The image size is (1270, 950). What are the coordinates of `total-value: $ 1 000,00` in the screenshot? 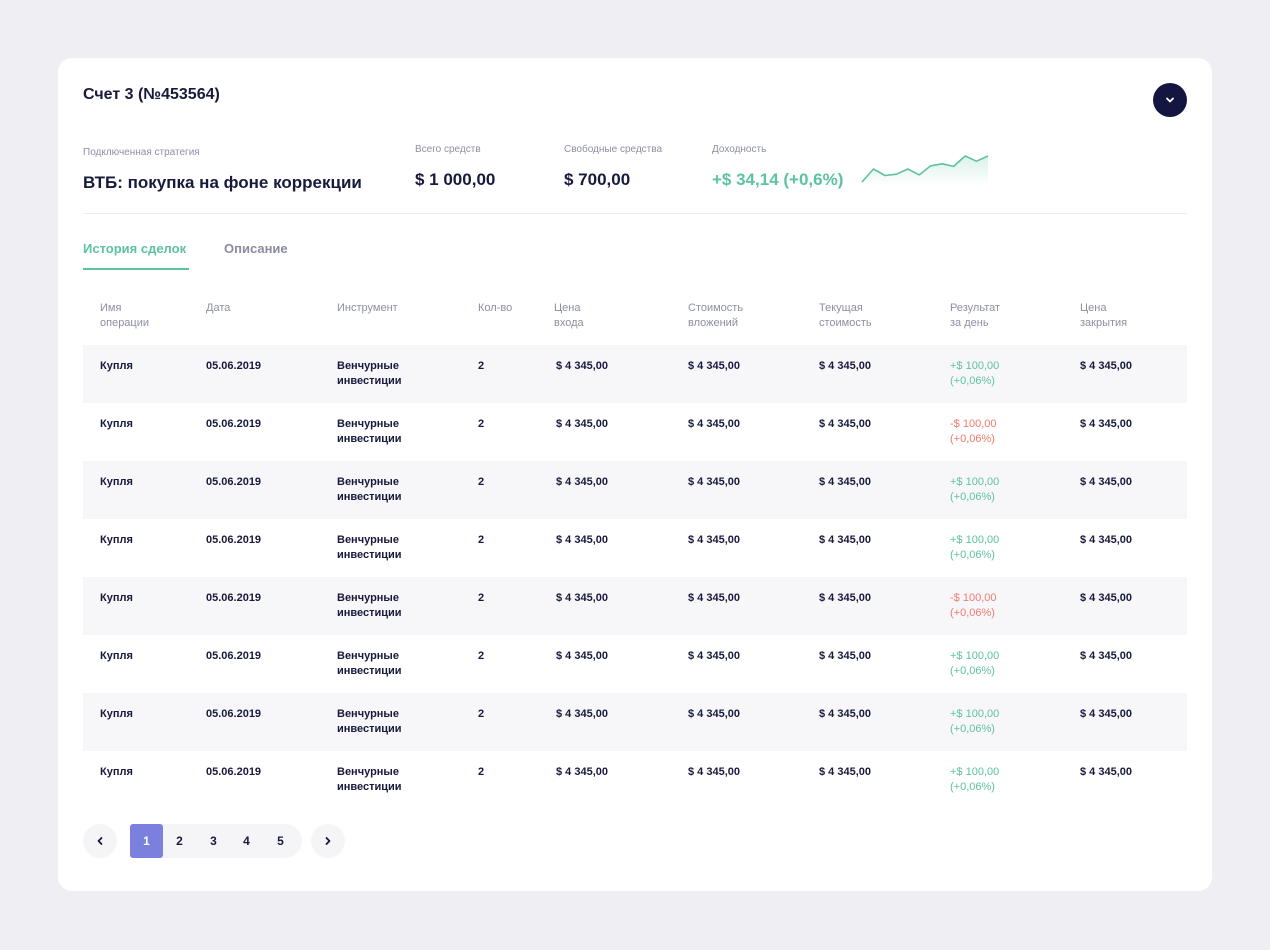 It's located at (455, 179).